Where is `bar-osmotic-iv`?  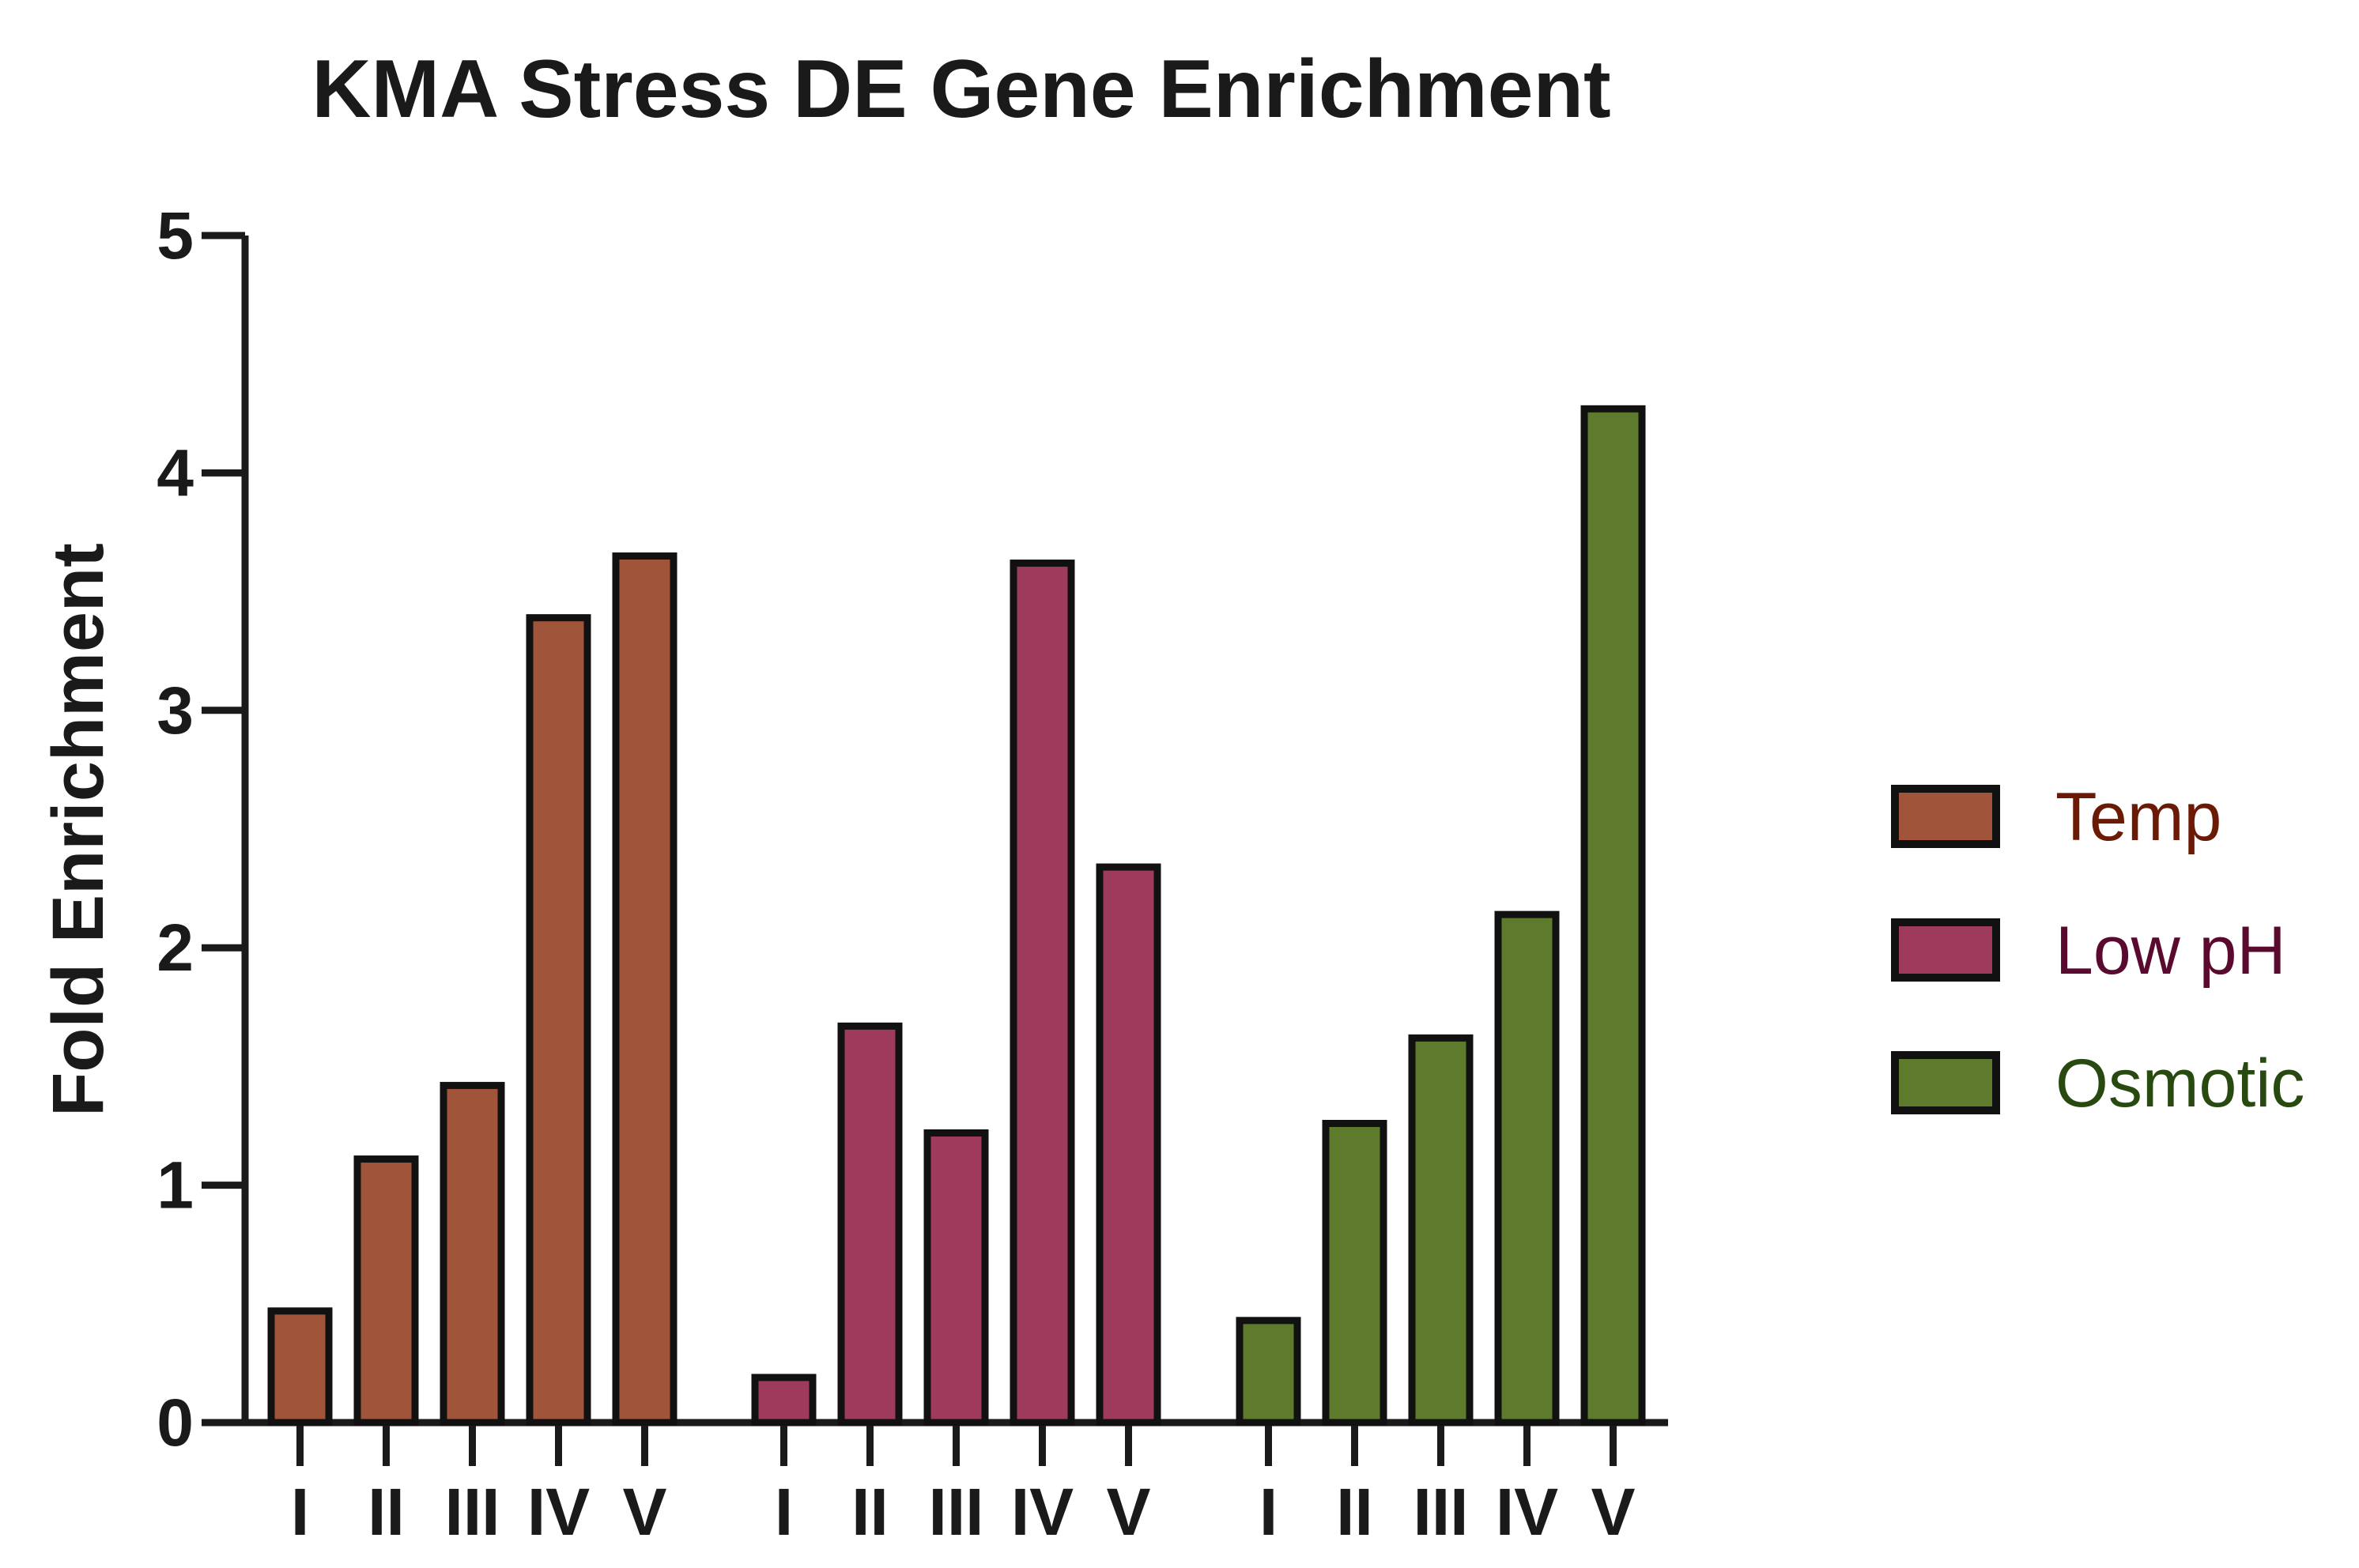
bar-osmotic-iv is located at coordinates (1527, 1168).